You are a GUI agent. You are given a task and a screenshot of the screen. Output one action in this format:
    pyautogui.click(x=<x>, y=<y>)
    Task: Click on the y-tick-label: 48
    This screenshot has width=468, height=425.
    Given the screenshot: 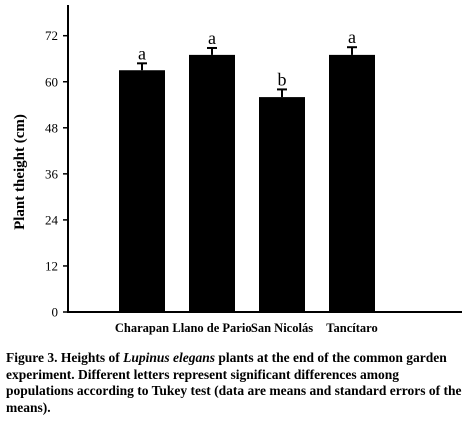 What is the action you would take?
    pyautogui.click(x=51, y=127)
    